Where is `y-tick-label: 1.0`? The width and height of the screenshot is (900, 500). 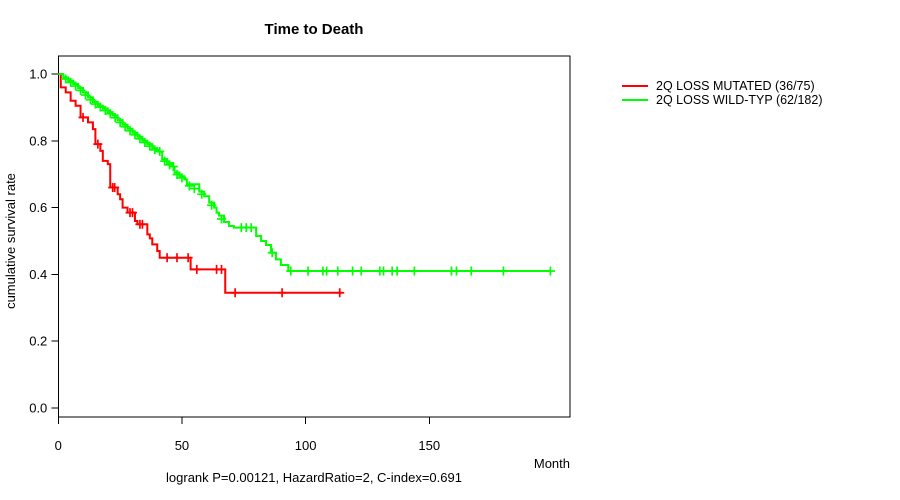 y-tick-label: 1.0 is located at coordinates (38, 74).